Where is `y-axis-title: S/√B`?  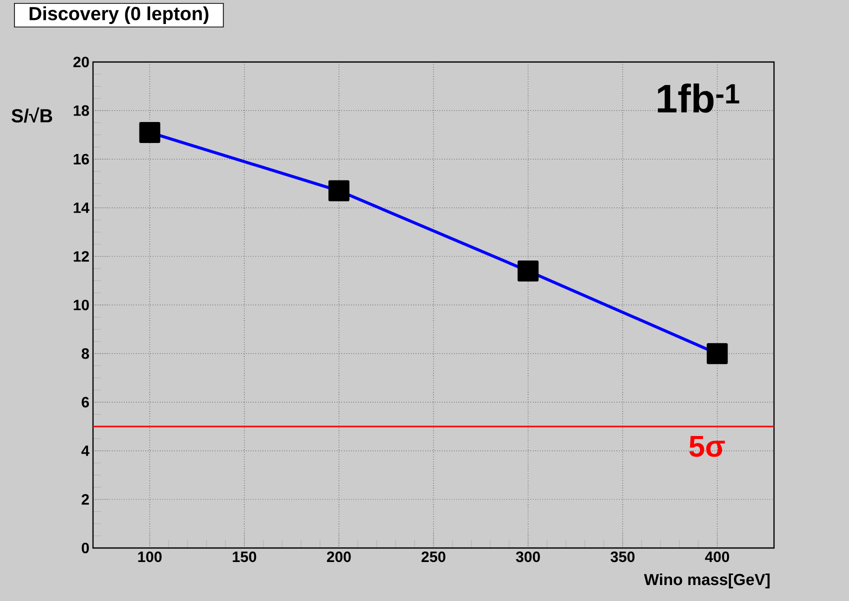 y-axis-title: S/√B is located at coordinates (32, 115).